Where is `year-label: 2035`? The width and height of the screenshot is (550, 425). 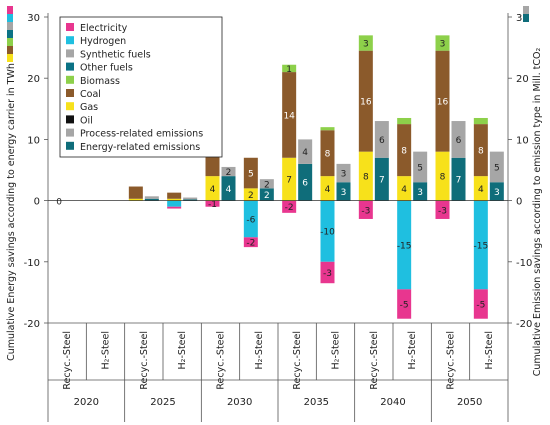 year-label: 2035 is located at coordinates (316, 402).